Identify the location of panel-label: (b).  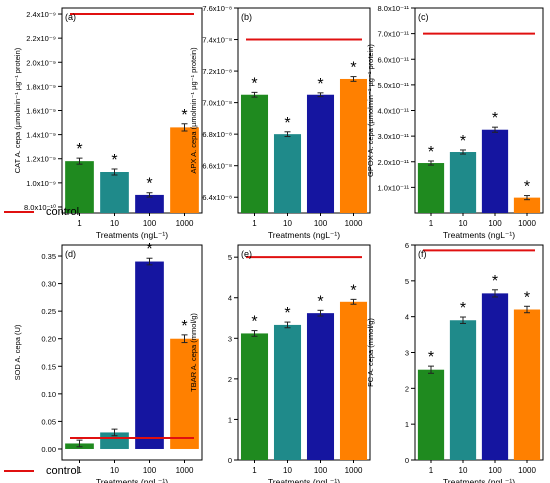
(246, 17).